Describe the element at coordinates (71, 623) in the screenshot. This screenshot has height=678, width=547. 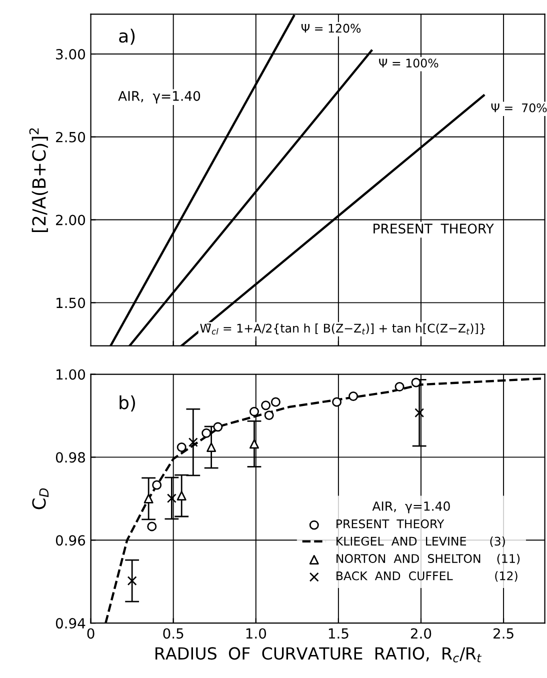
I see `y-tick-label: 0.94` at that location.